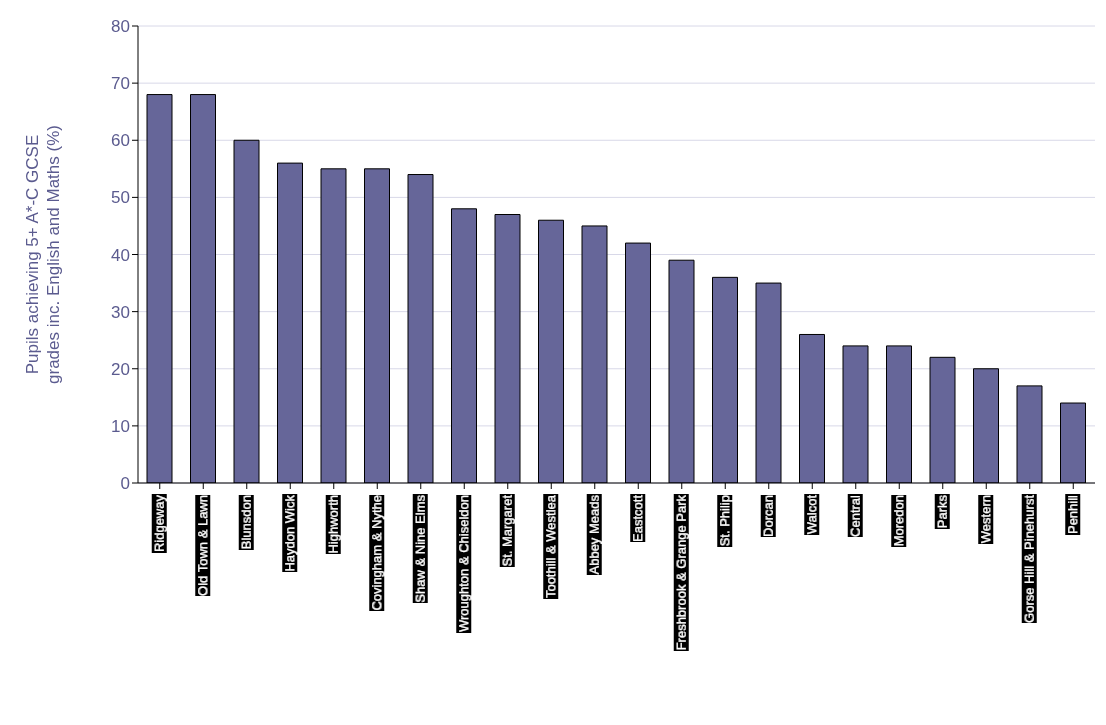 This screenshot has width=1106, height=725. Describe the element at coordinates (1073, 514) in the screenshot. I see `x-tick-label: Penhill` at that location.